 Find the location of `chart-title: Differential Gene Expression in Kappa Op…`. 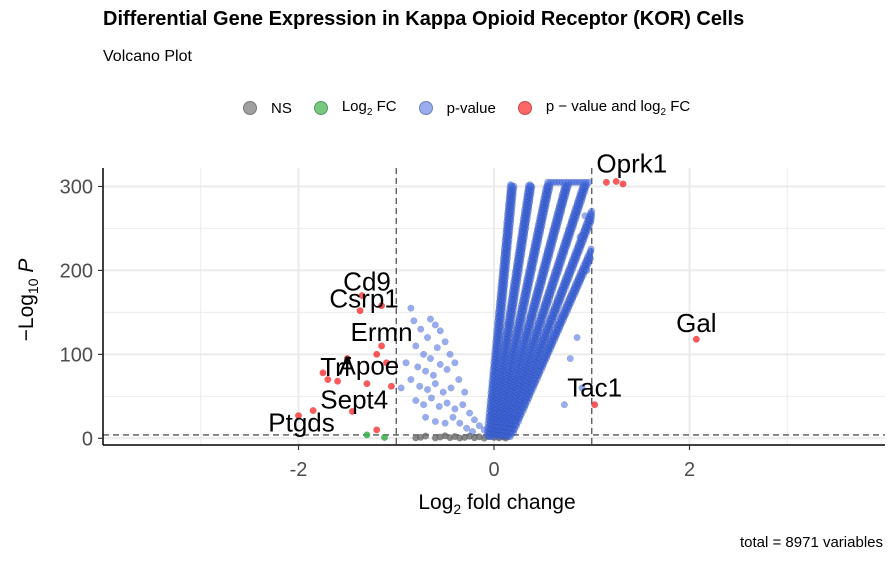

chart-title: Differential Gene Expression in Kappa Op… is located at coordinates (424, 19).